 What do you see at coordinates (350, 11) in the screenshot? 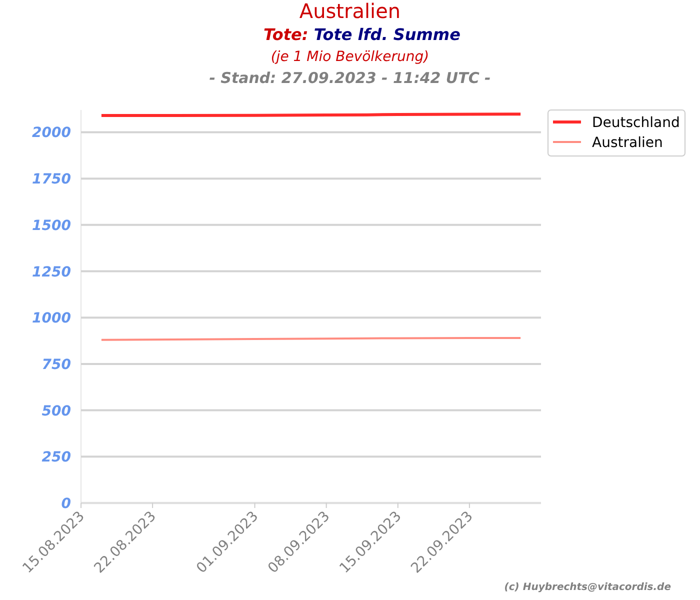
I see `chart-title: Australien` at bounding box center [350, 11].